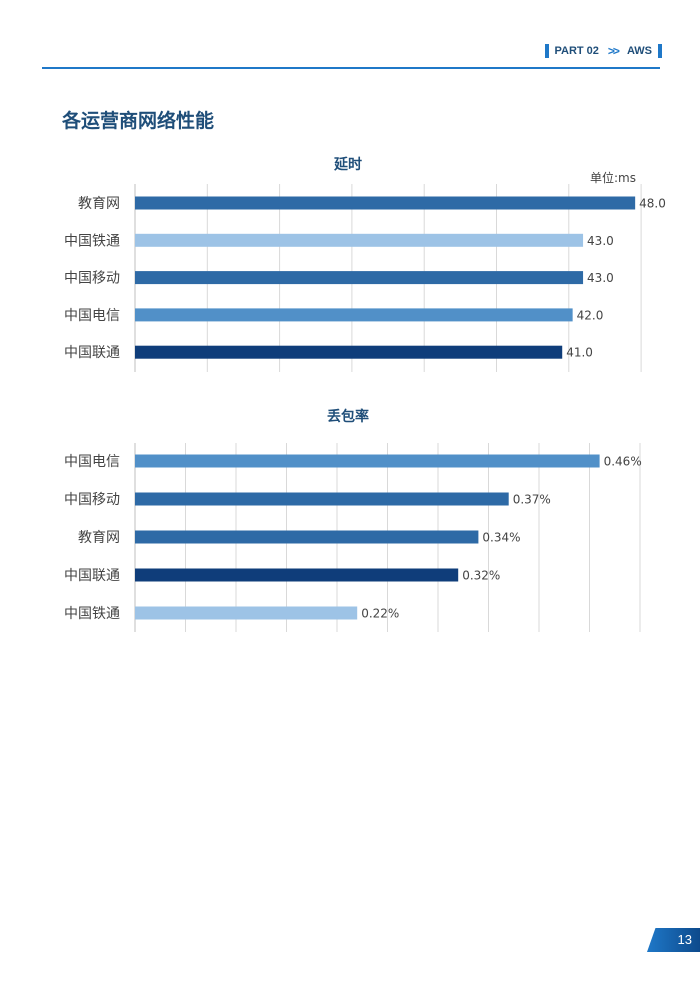 The width and height of the screenshot is (700, 990). What do you see at coordinates (673, 940) in the screenshot?
I see `page-number: 13` at bounding box center [673, 940].